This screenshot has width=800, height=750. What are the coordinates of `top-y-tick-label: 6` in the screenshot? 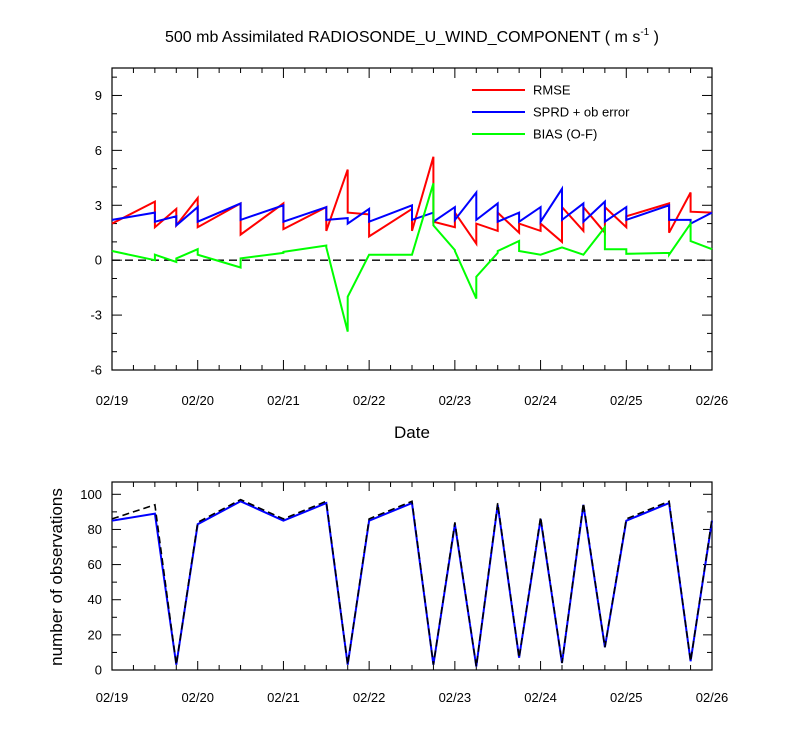 It's located at (98, 150).